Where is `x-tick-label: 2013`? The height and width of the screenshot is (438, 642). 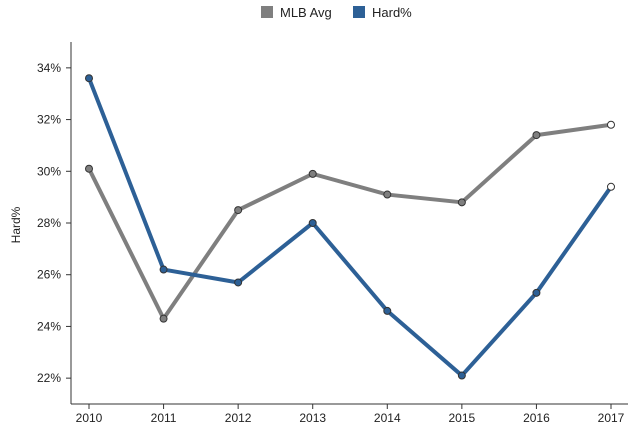
x-tick-label: 2013 is located at coordinates (312, 418).